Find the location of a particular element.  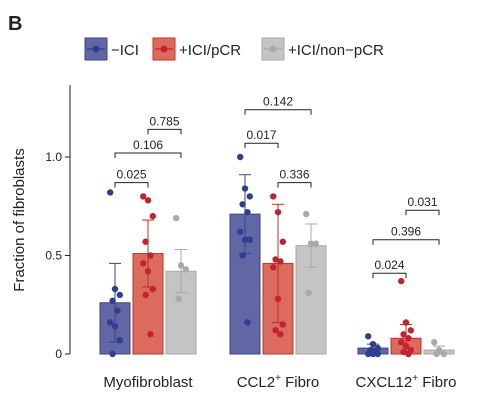

x-category-label-2: CXCL12+ Fibro is located at coordinates (406, 382).